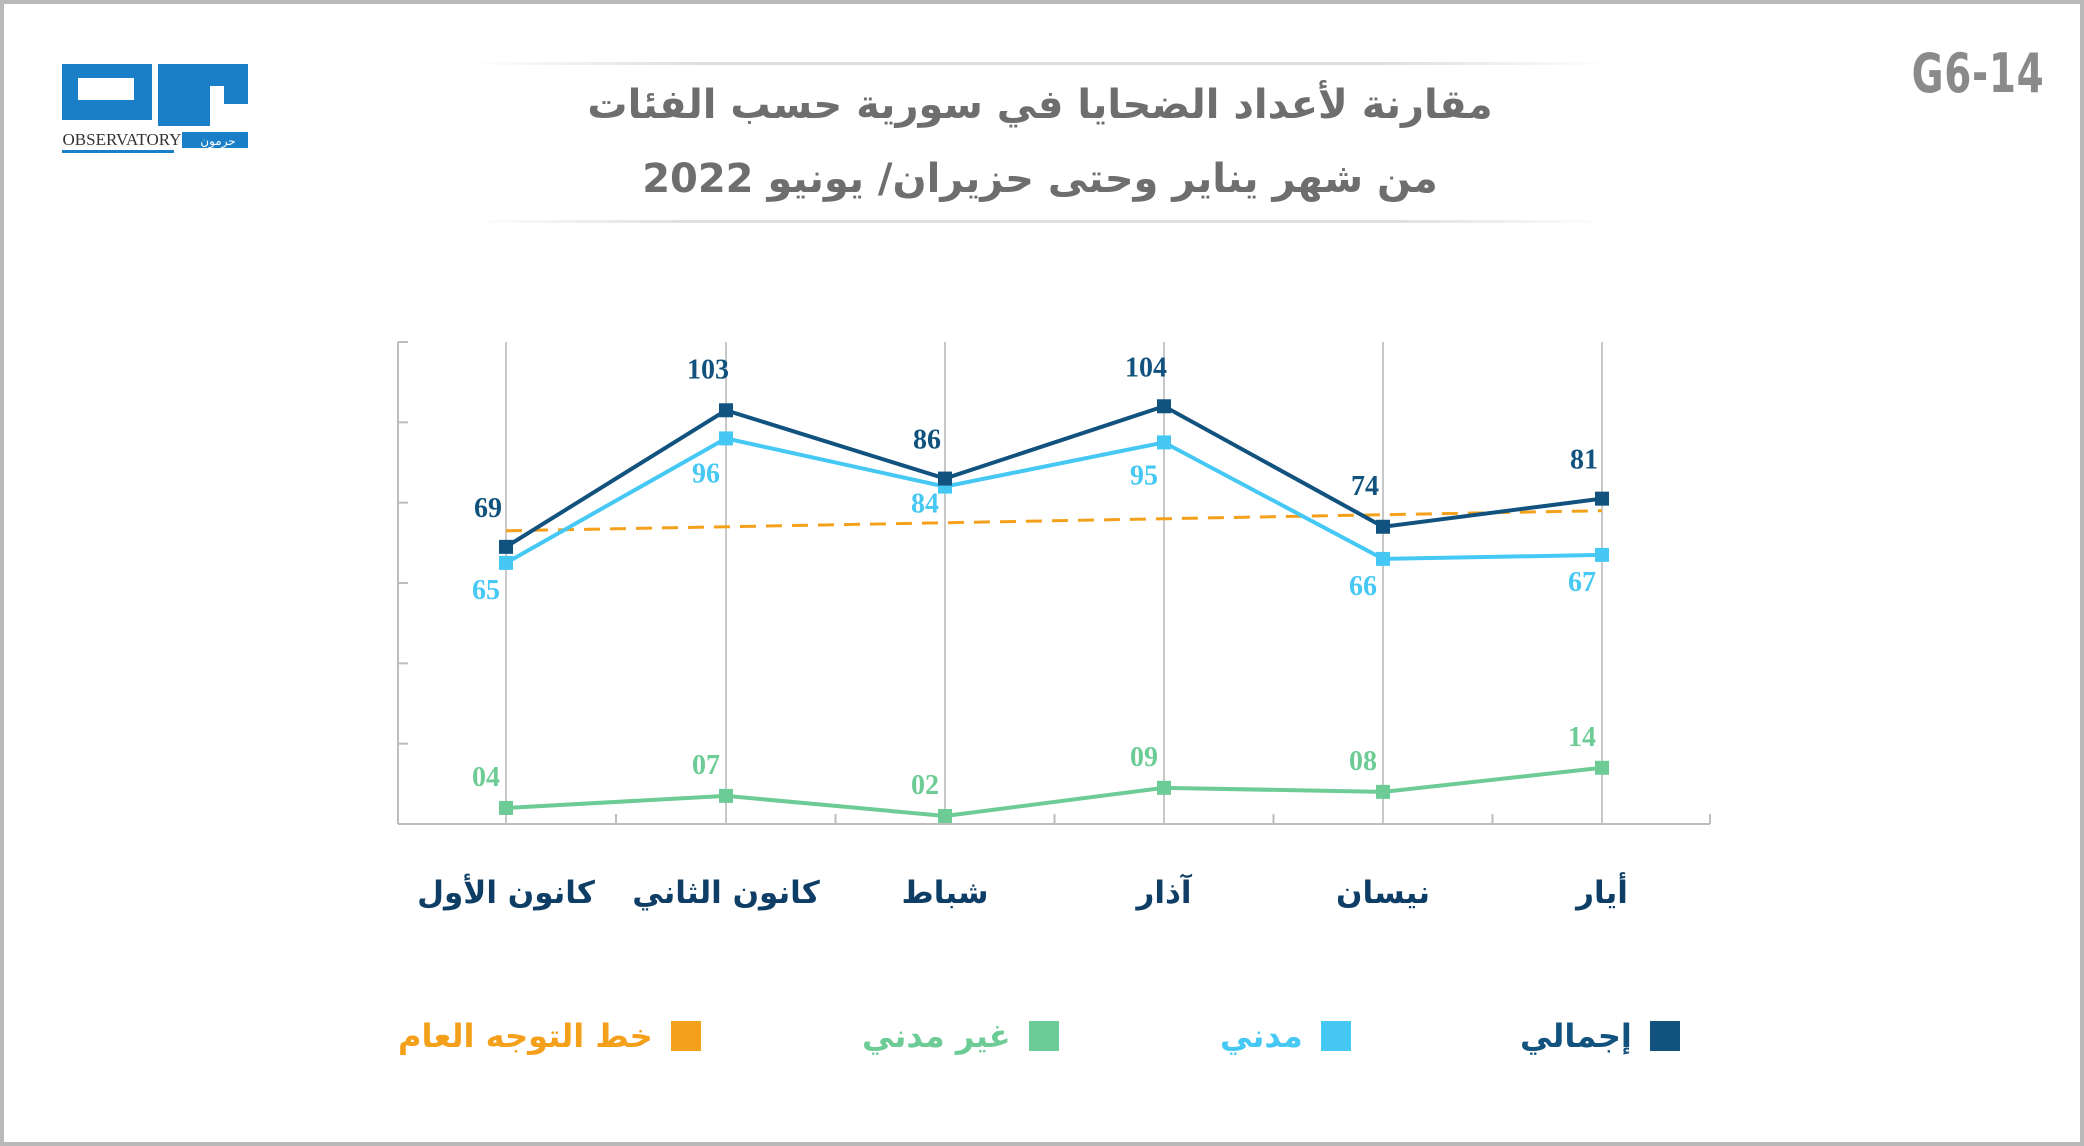 The width and height of the screenshot is (2084, 1146). What do you see at coordinates (1363, 761) in the screenshot?
I see `data-label-noncivil: 08` at bounding box center [1363, 761].